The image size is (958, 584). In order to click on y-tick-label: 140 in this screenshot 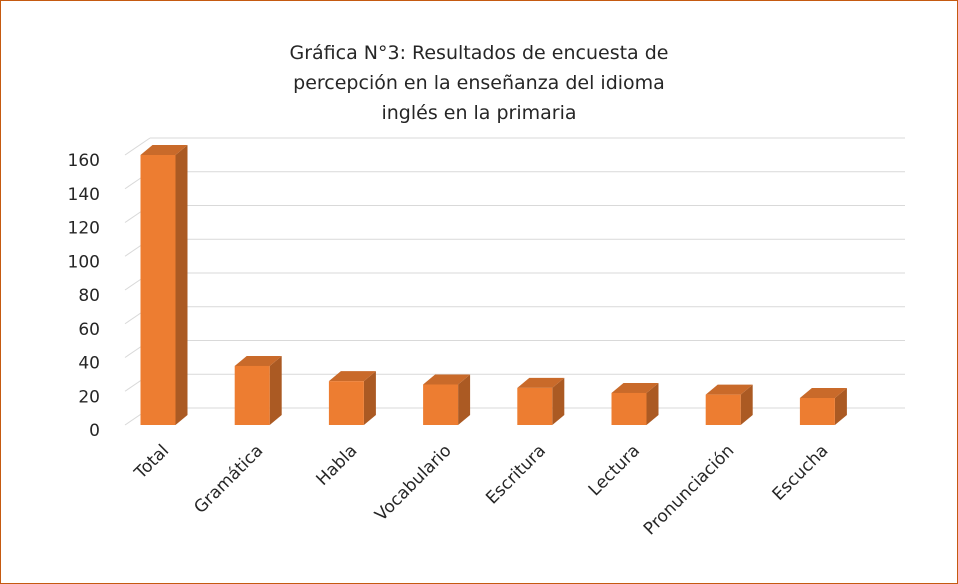, I will do `click(84, 195)`.